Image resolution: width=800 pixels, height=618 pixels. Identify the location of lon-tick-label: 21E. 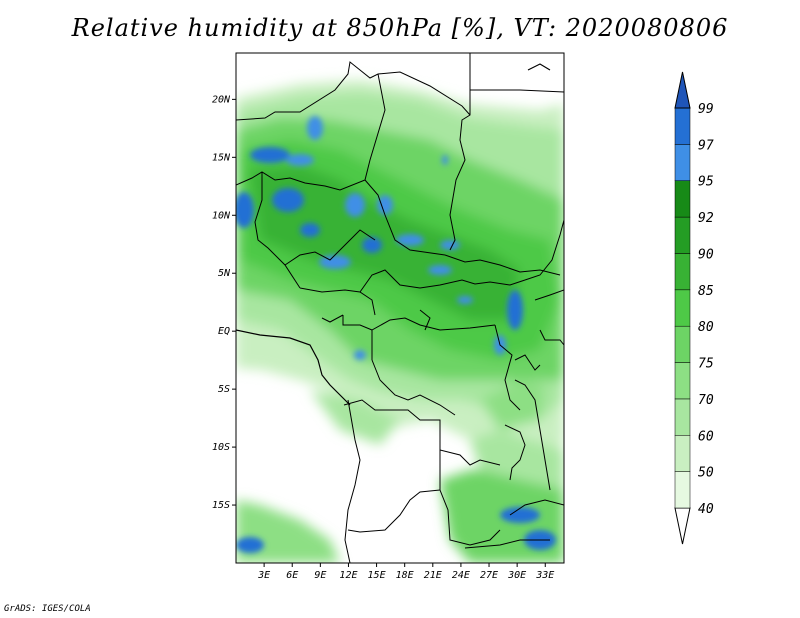
(433, 575).